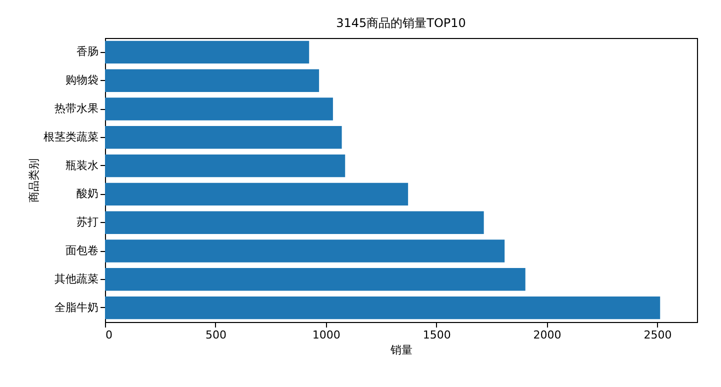 The width and height of the screenshot is (721, 387). Describe the element at coordinates (87, 51) in the screenshot. I see `y-tick-label: 香肠` at that location.